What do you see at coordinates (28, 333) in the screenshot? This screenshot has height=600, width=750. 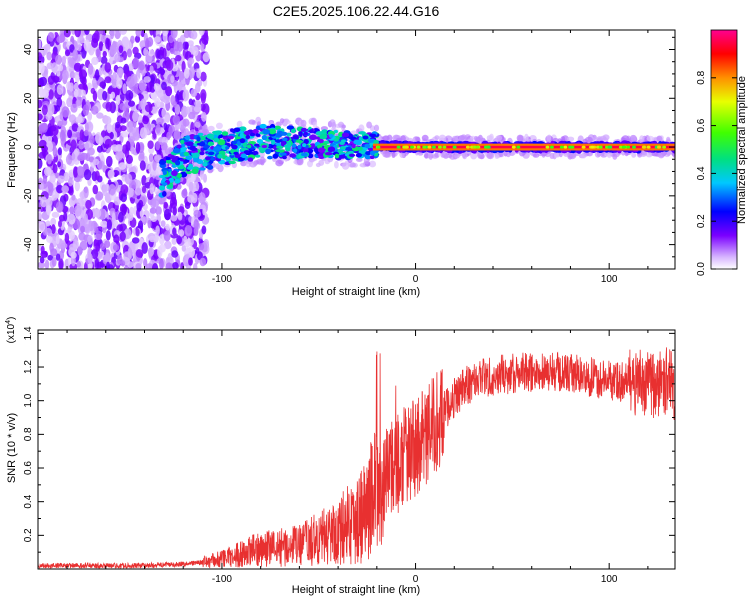 I see `snr-ytick-label: 1.4` at bounding box center [28, 333].